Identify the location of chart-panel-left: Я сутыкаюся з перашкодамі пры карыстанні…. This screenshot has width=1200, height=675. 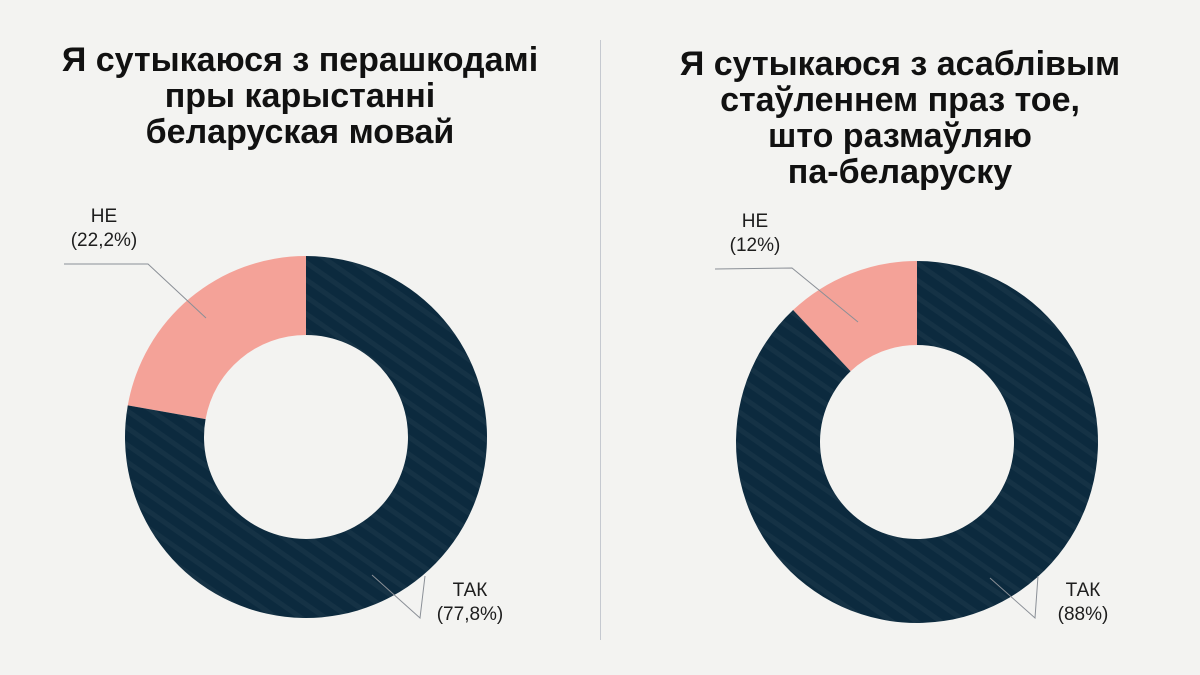
(300, 96).